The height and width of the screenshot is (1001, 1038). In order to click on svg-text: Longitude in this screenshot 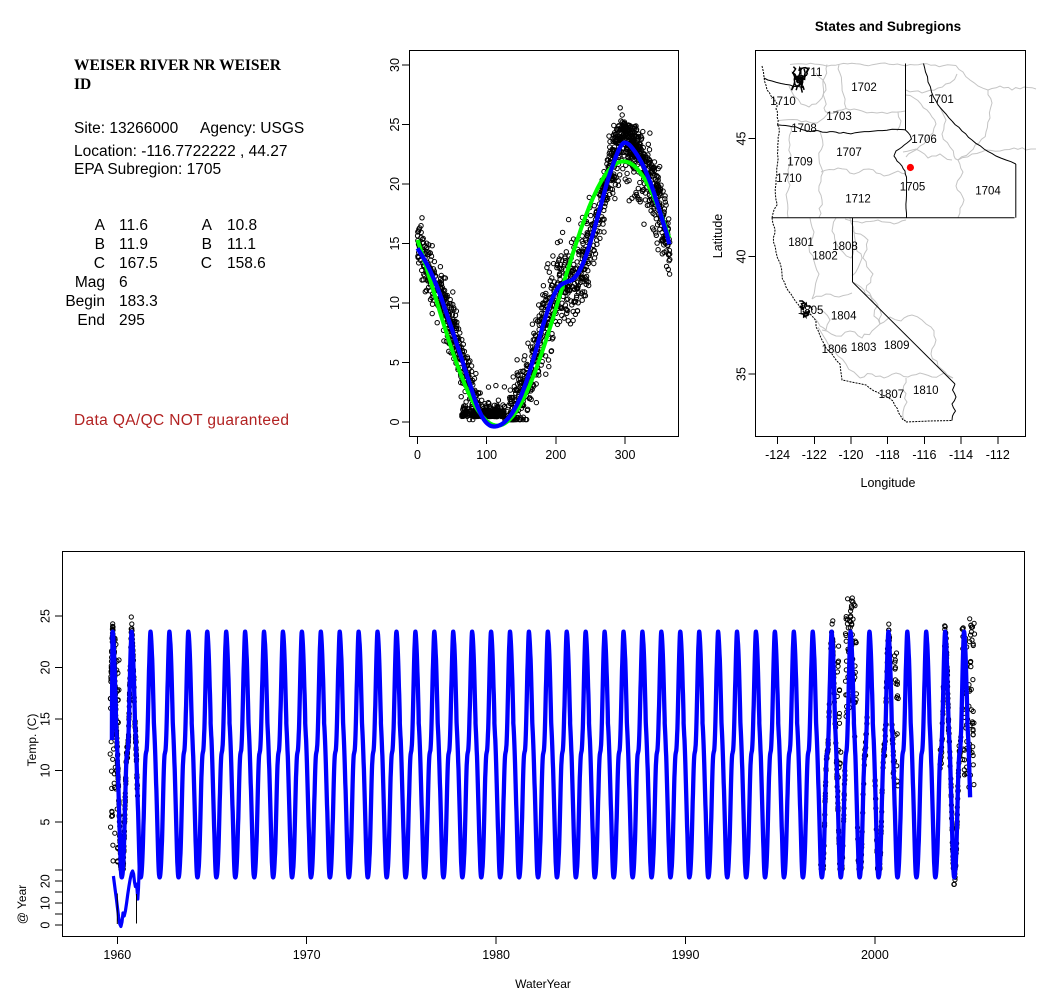, I will do `click(888, 483)`.